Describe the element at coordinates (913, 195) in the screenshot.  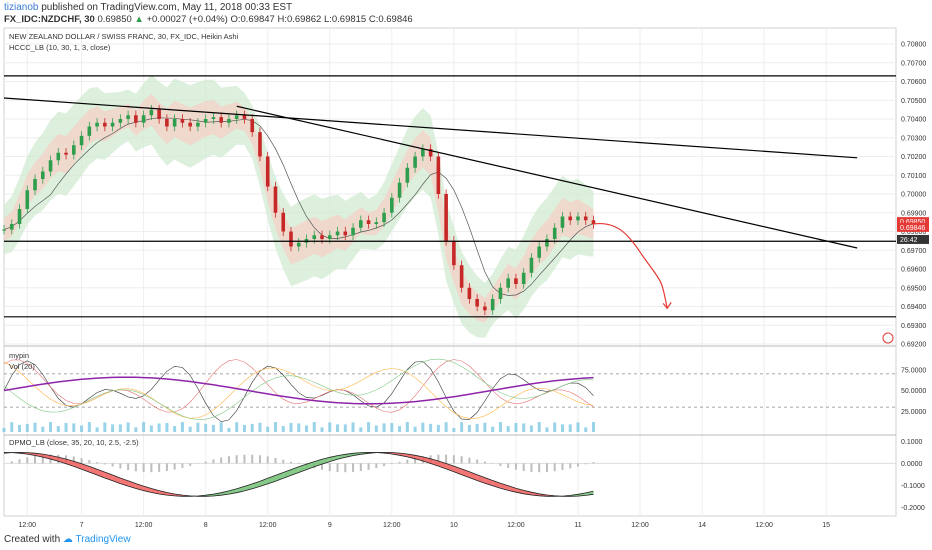
I see `y-tick-label: 0.70000` at that location.